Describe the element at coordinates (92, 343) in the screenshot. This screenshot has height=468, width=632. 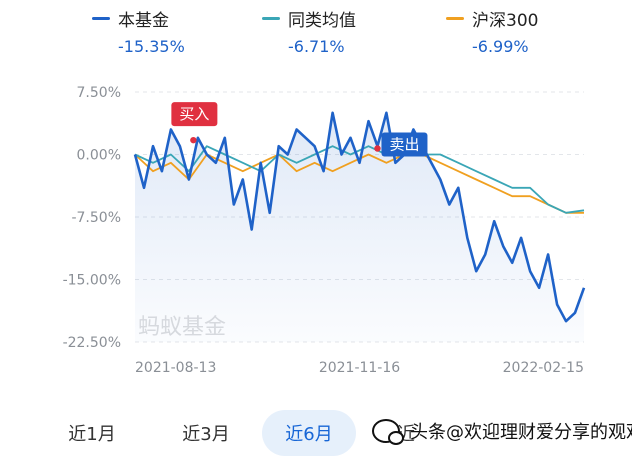
I see `y-tick-label: -22.50%` at that location.